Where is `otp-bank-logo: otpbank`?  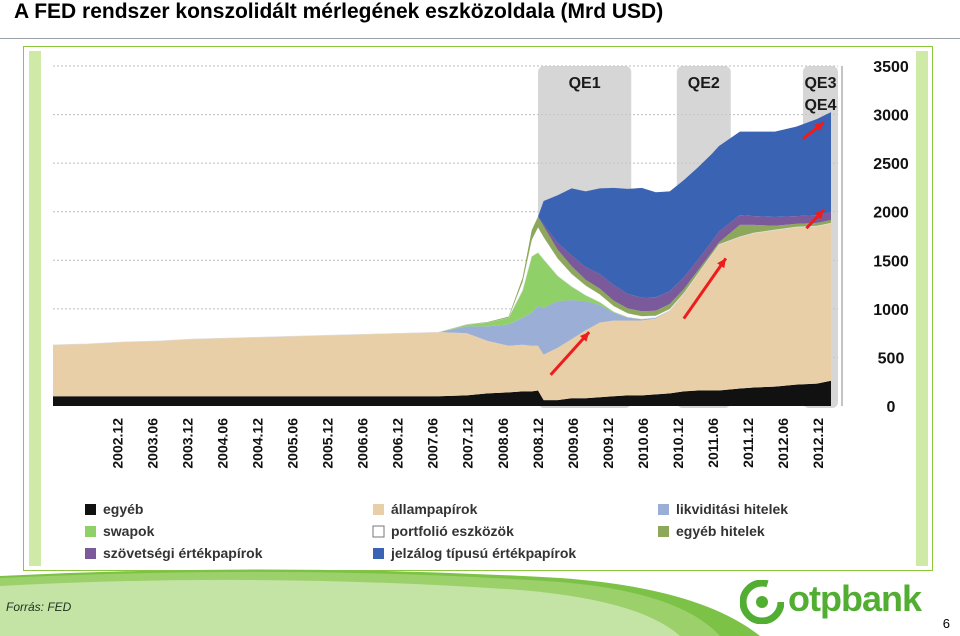
otp-bank-logo: otpbank is located at coordinates (843, 602).